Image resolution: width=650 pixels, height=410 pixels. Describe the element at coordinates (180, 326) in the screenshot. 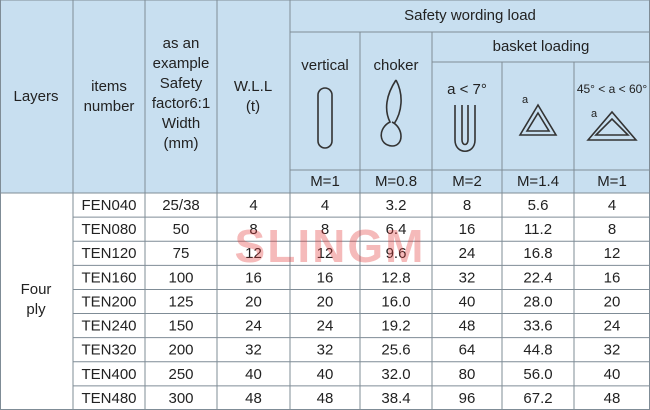

I see `cell: 150` at that location.